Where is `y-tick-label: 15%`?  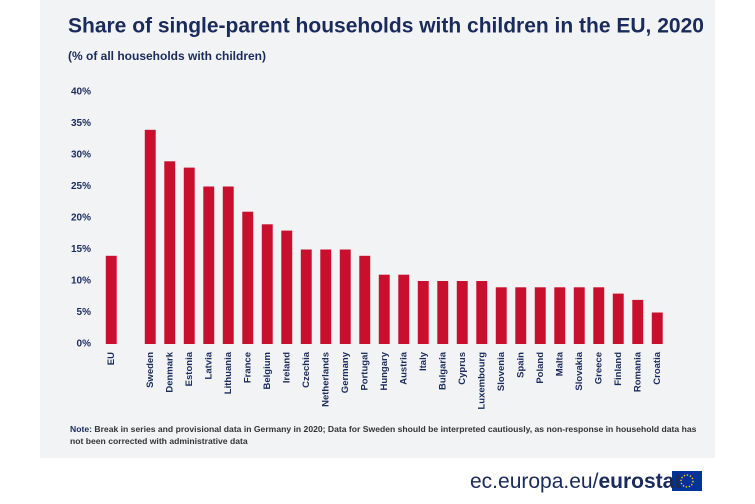
y-tick-label: 15% is located at coordinates (81, 249).